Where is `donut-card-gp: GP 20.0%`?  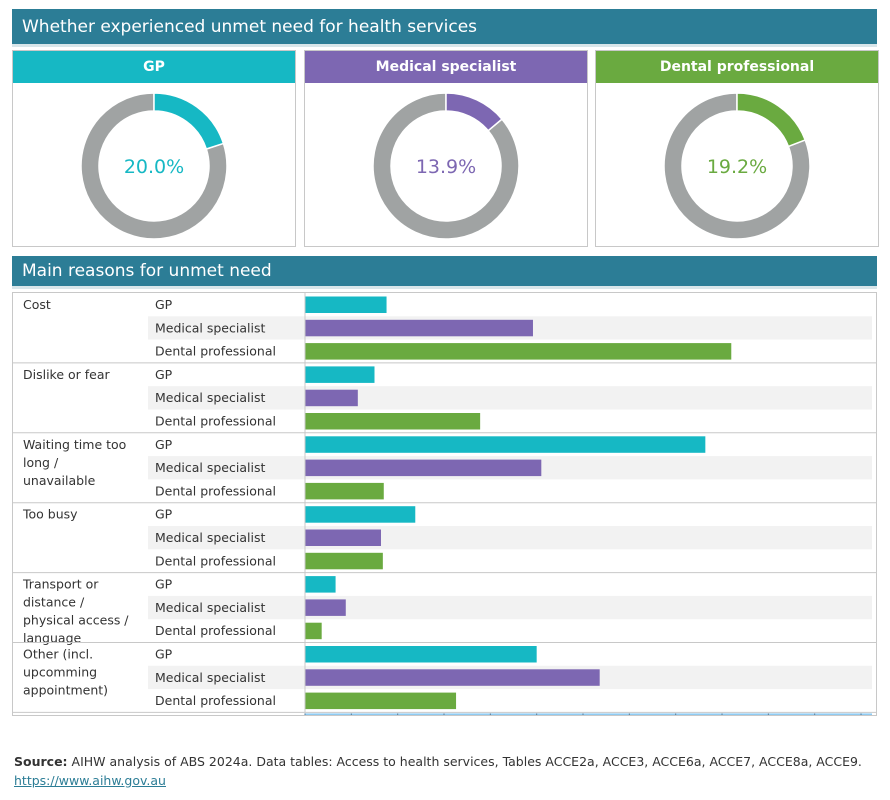
donut-card-gp: GP 20.0% is located at coordinates (154, 148).